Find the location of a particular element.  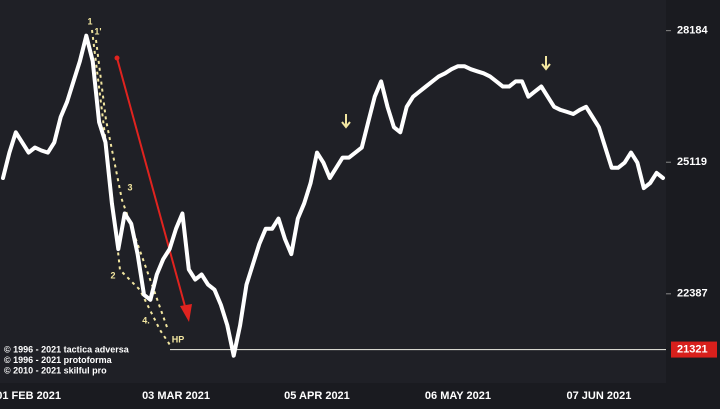

trend-arrow is located at coordinates (151, 184).